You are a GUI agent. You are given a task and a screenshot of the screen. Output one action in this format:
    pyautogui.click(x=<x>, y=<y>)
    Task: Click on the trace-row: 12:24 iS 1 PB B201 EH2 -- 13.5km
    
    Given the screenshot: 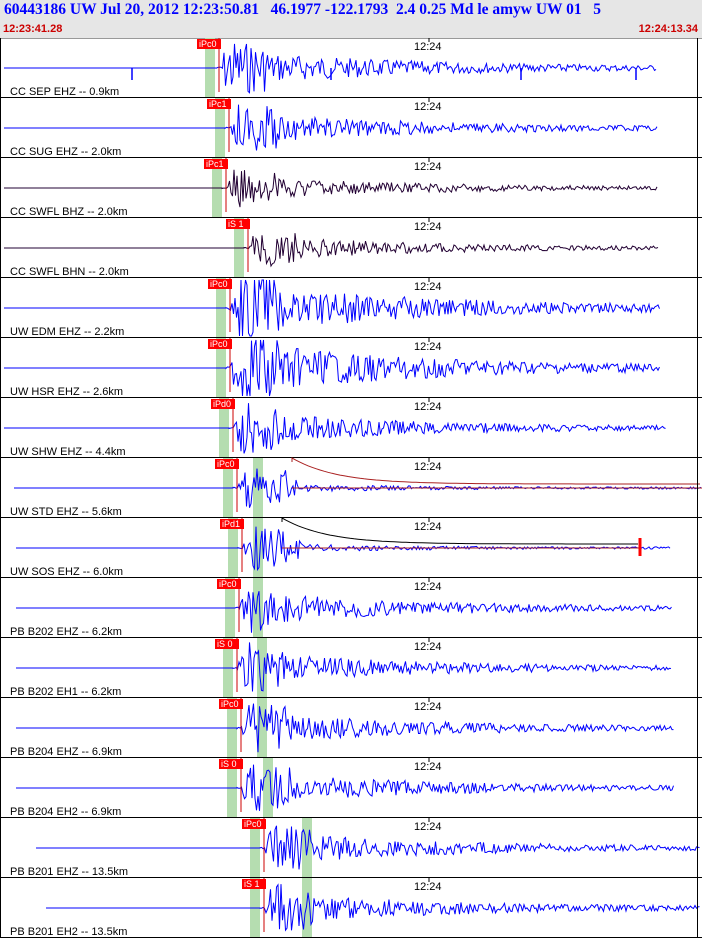 What is the action you would take?
    pyautogui.click(x=351, y=908)
    